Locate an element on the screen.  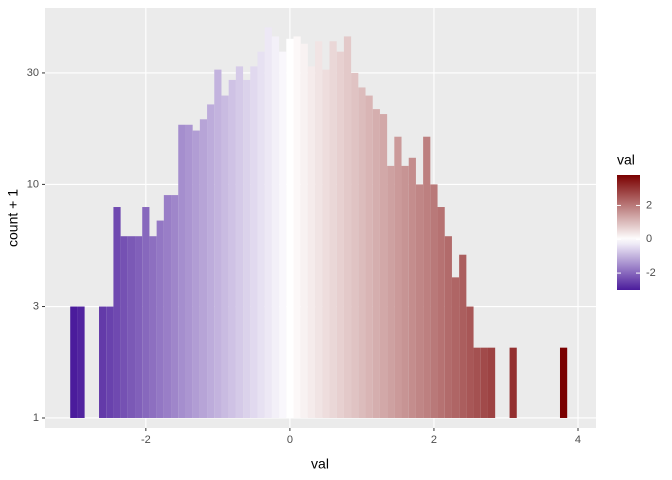
legend-title: val is located at coordinates (626, 160).